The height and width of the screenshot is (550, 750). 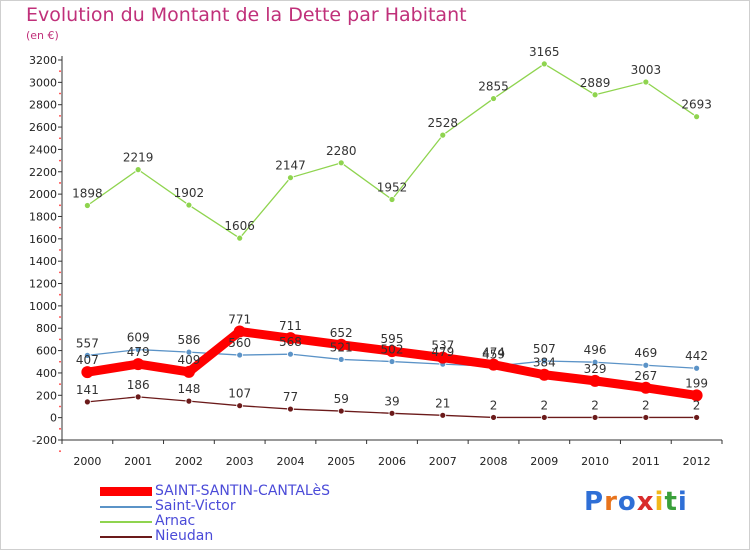 What do you see at coordinates (43, 149) in the screenshot?
I see `y-tick-label: 2400` at bounding box center [43, 149].